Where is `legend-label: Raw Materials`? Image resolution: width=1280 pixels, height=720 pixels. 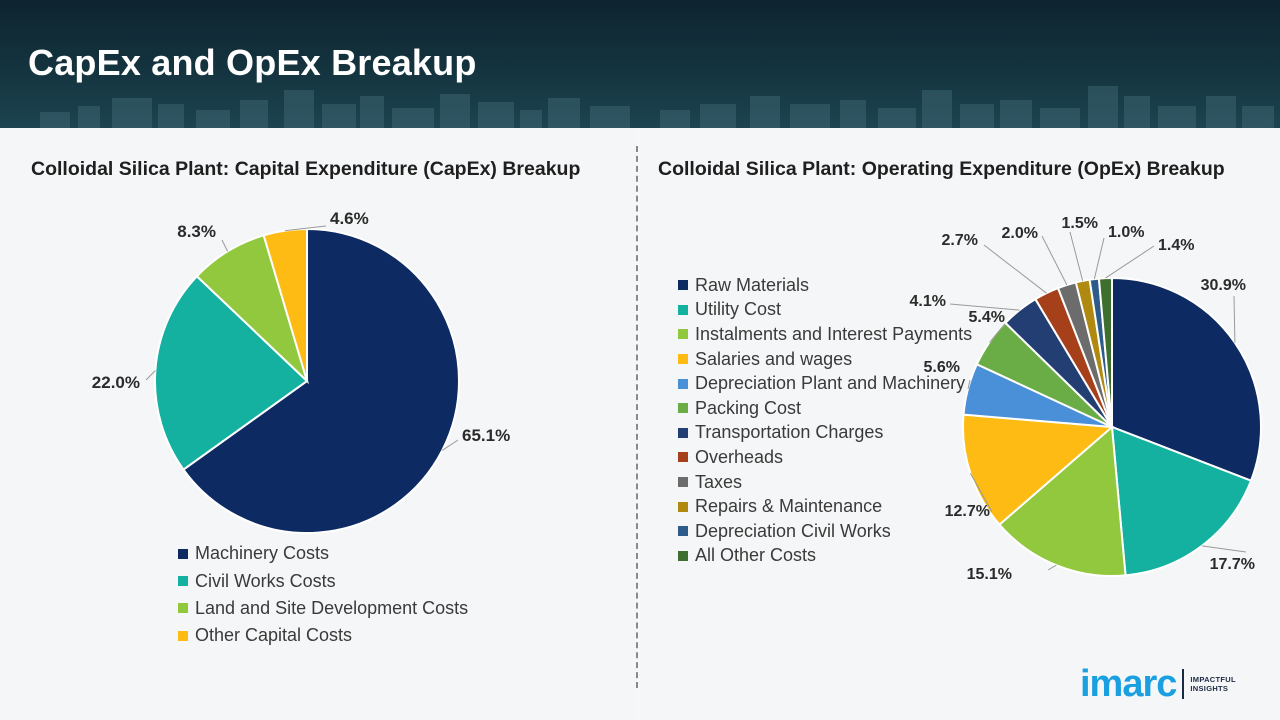 legend-label: Raw Materials is located at coordinates (752, 284).